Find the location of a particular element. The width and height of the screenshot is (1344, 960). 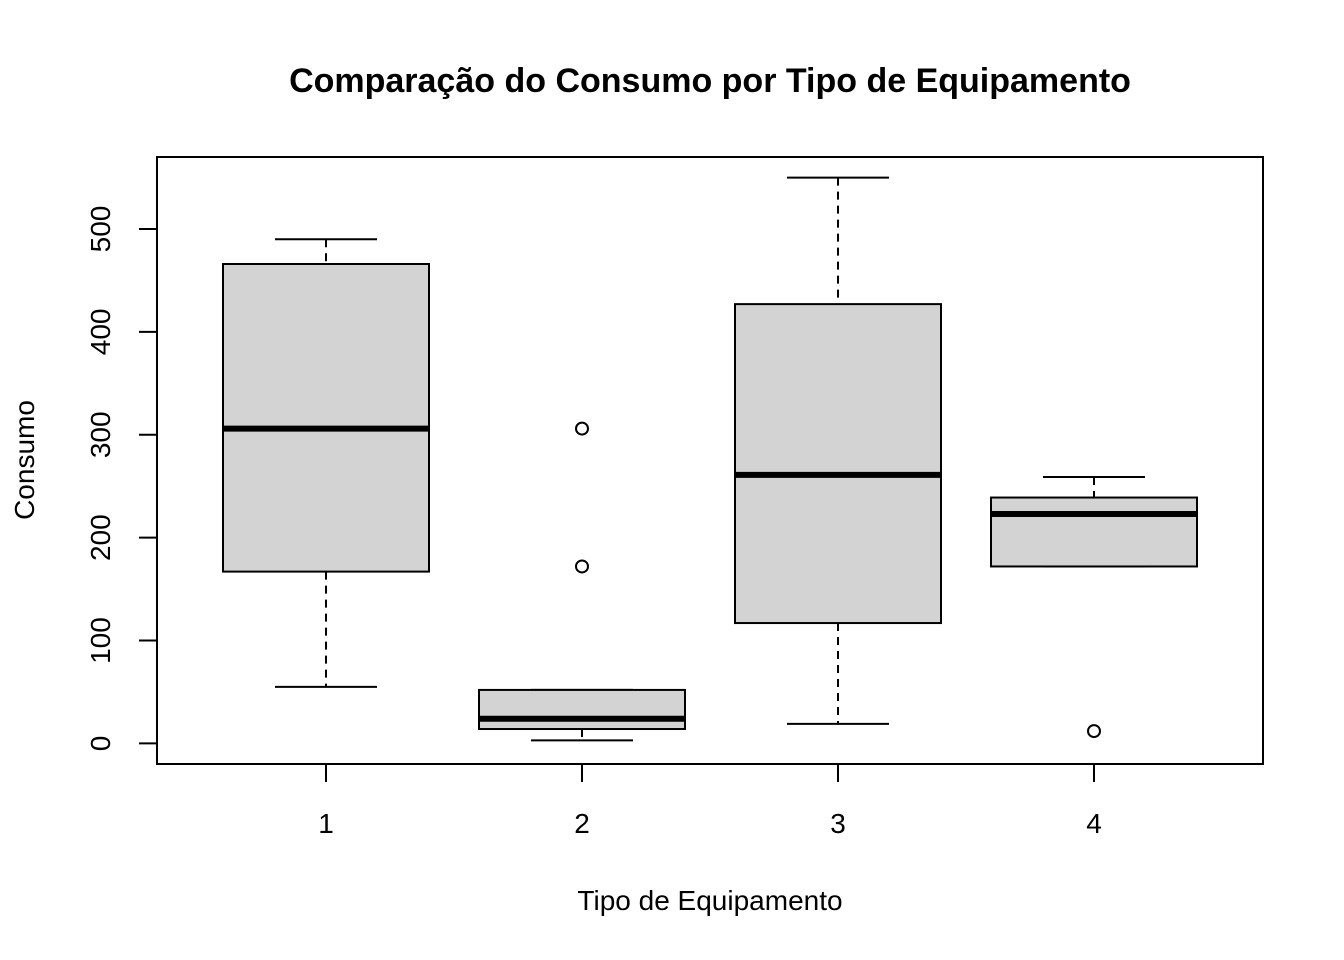

x-axis-label: Tipo de Equipamento is located at coordinates (709, 900).